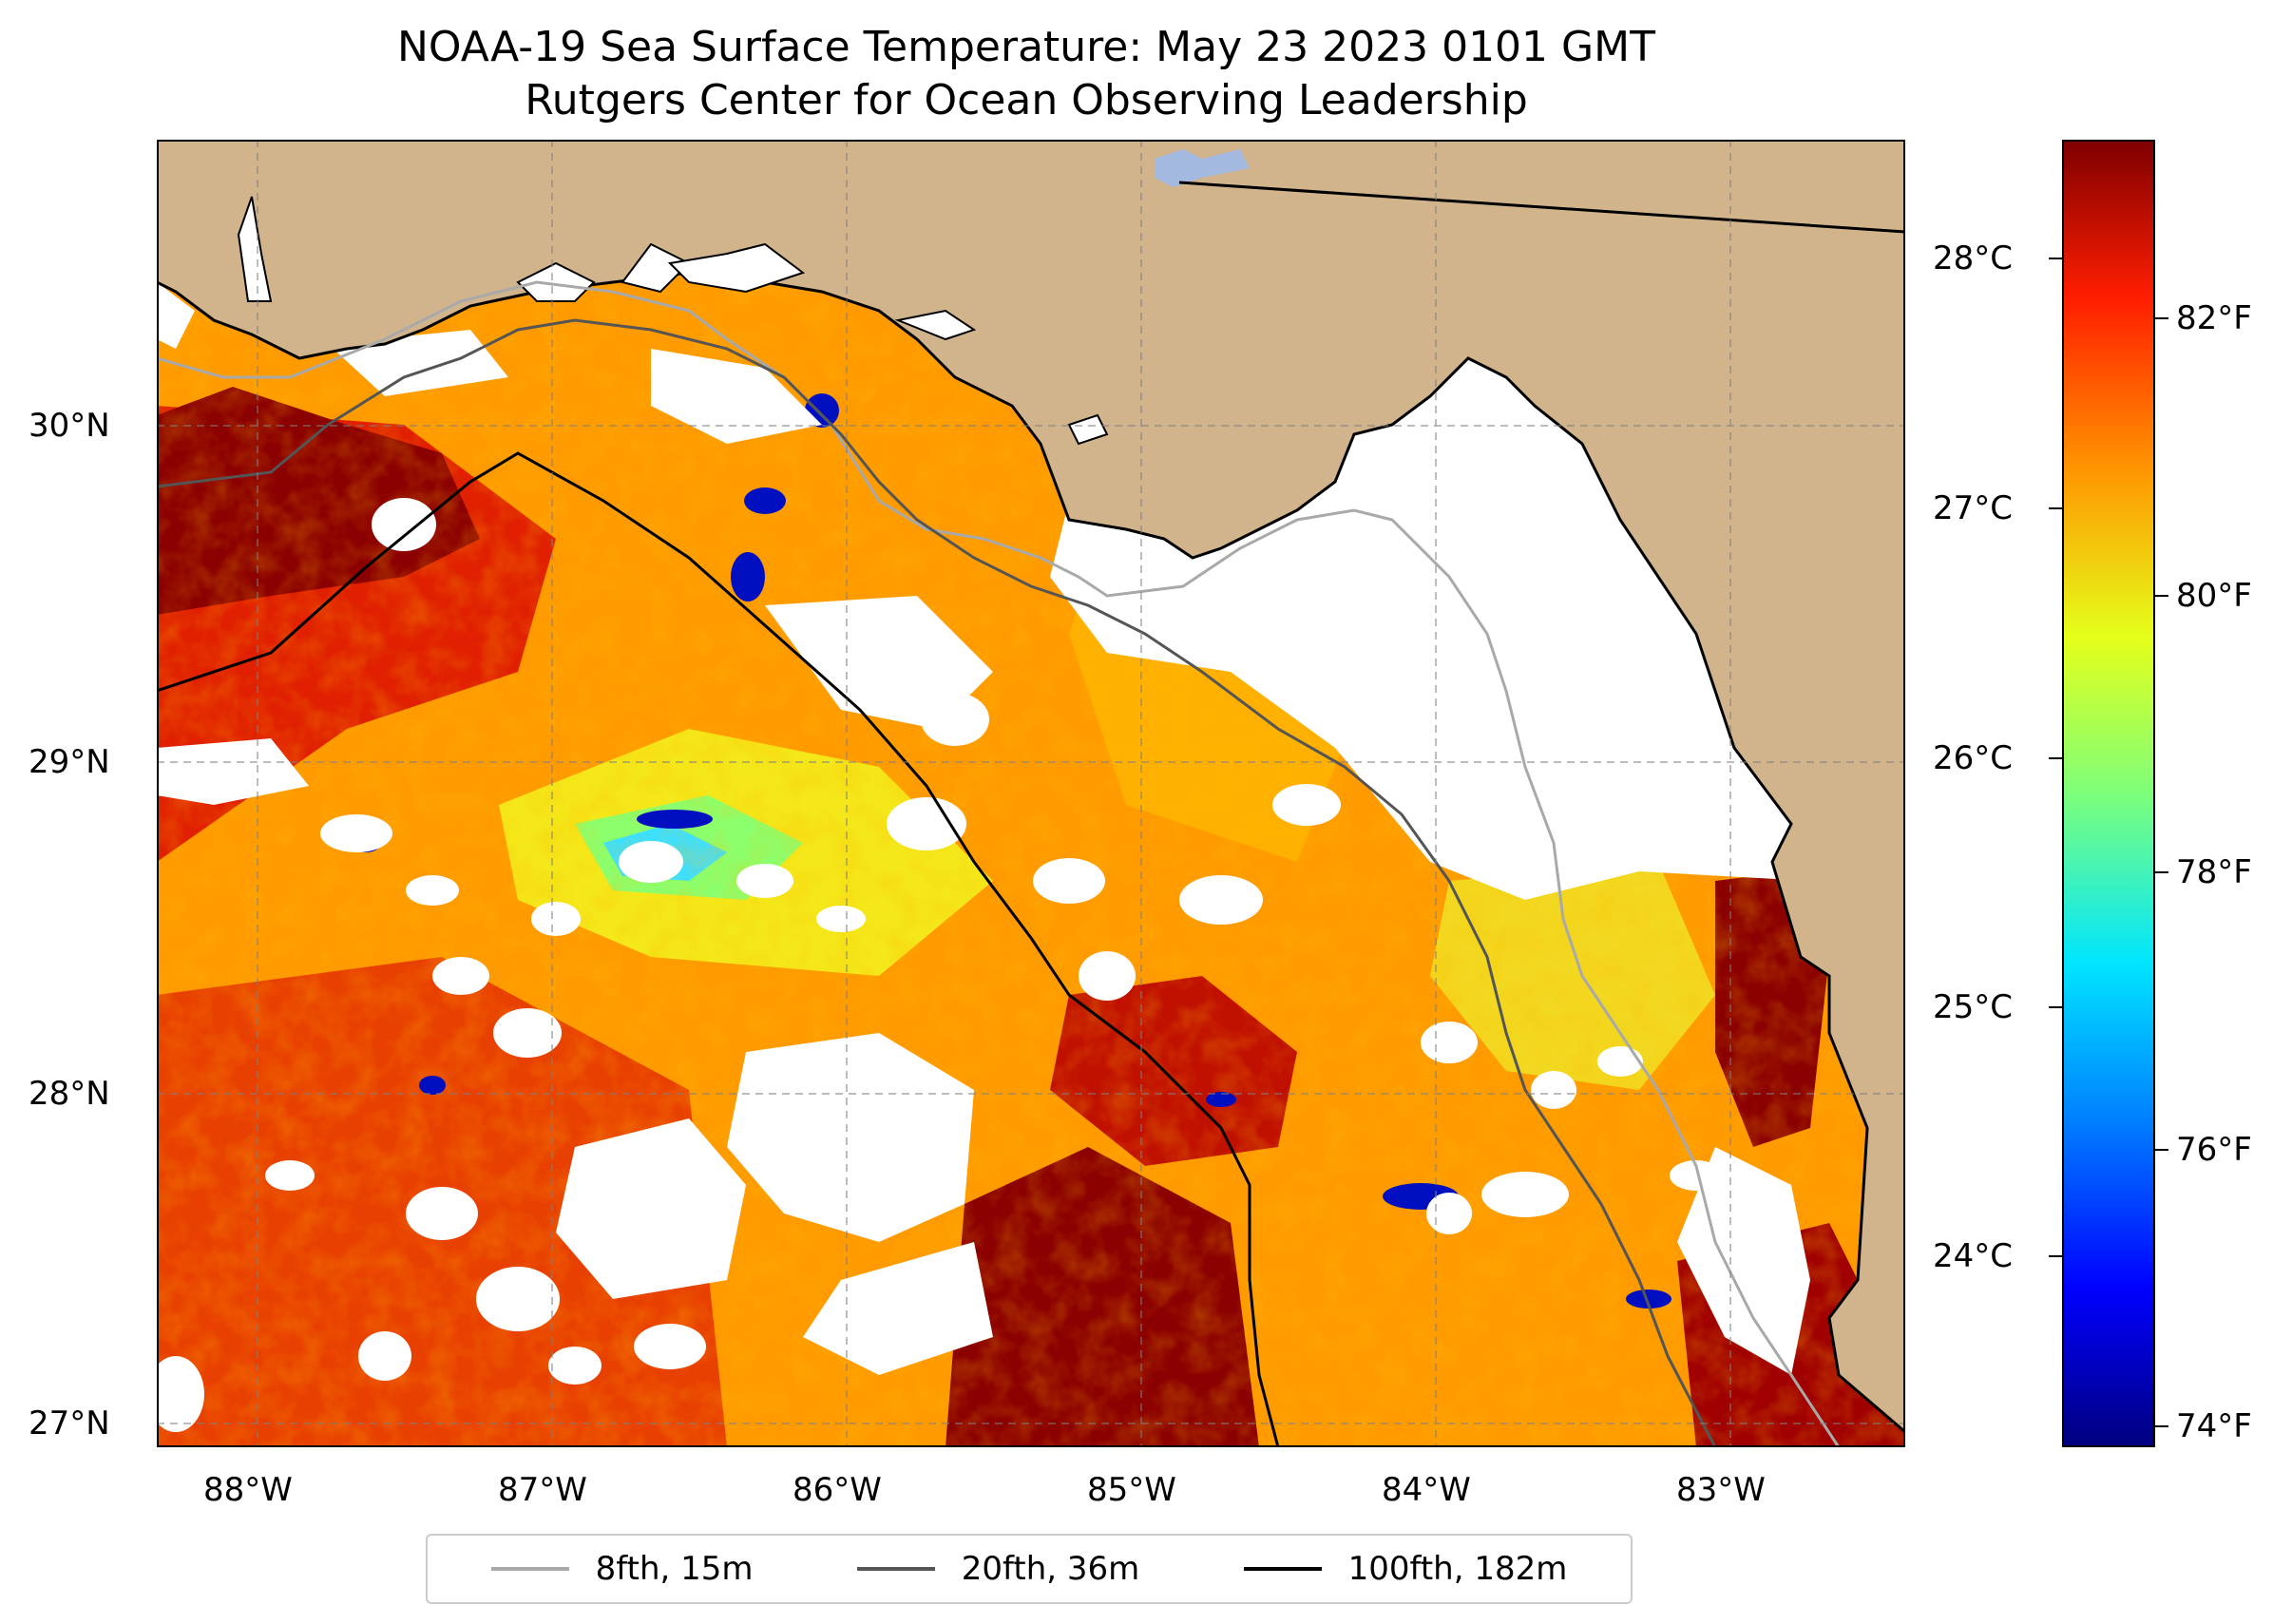 The image size is (2292, 1624). I want to click on legend-item-36m: 20fth, 36m, so click(998, 1569).